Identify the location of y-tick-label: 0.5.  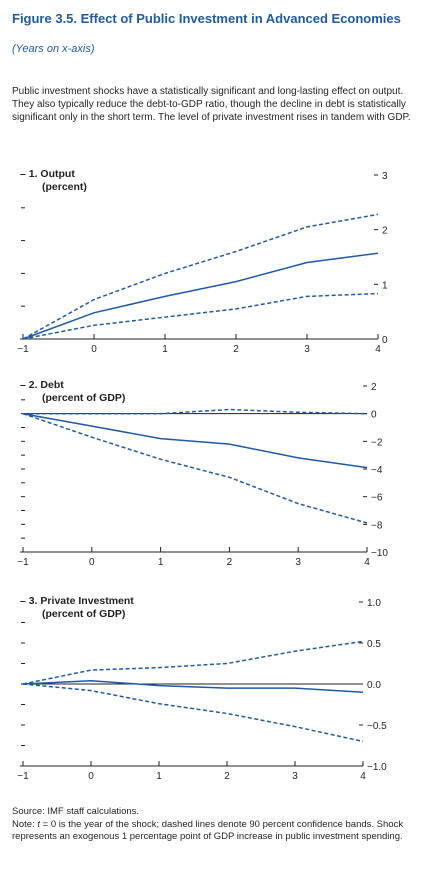
(374, 644).